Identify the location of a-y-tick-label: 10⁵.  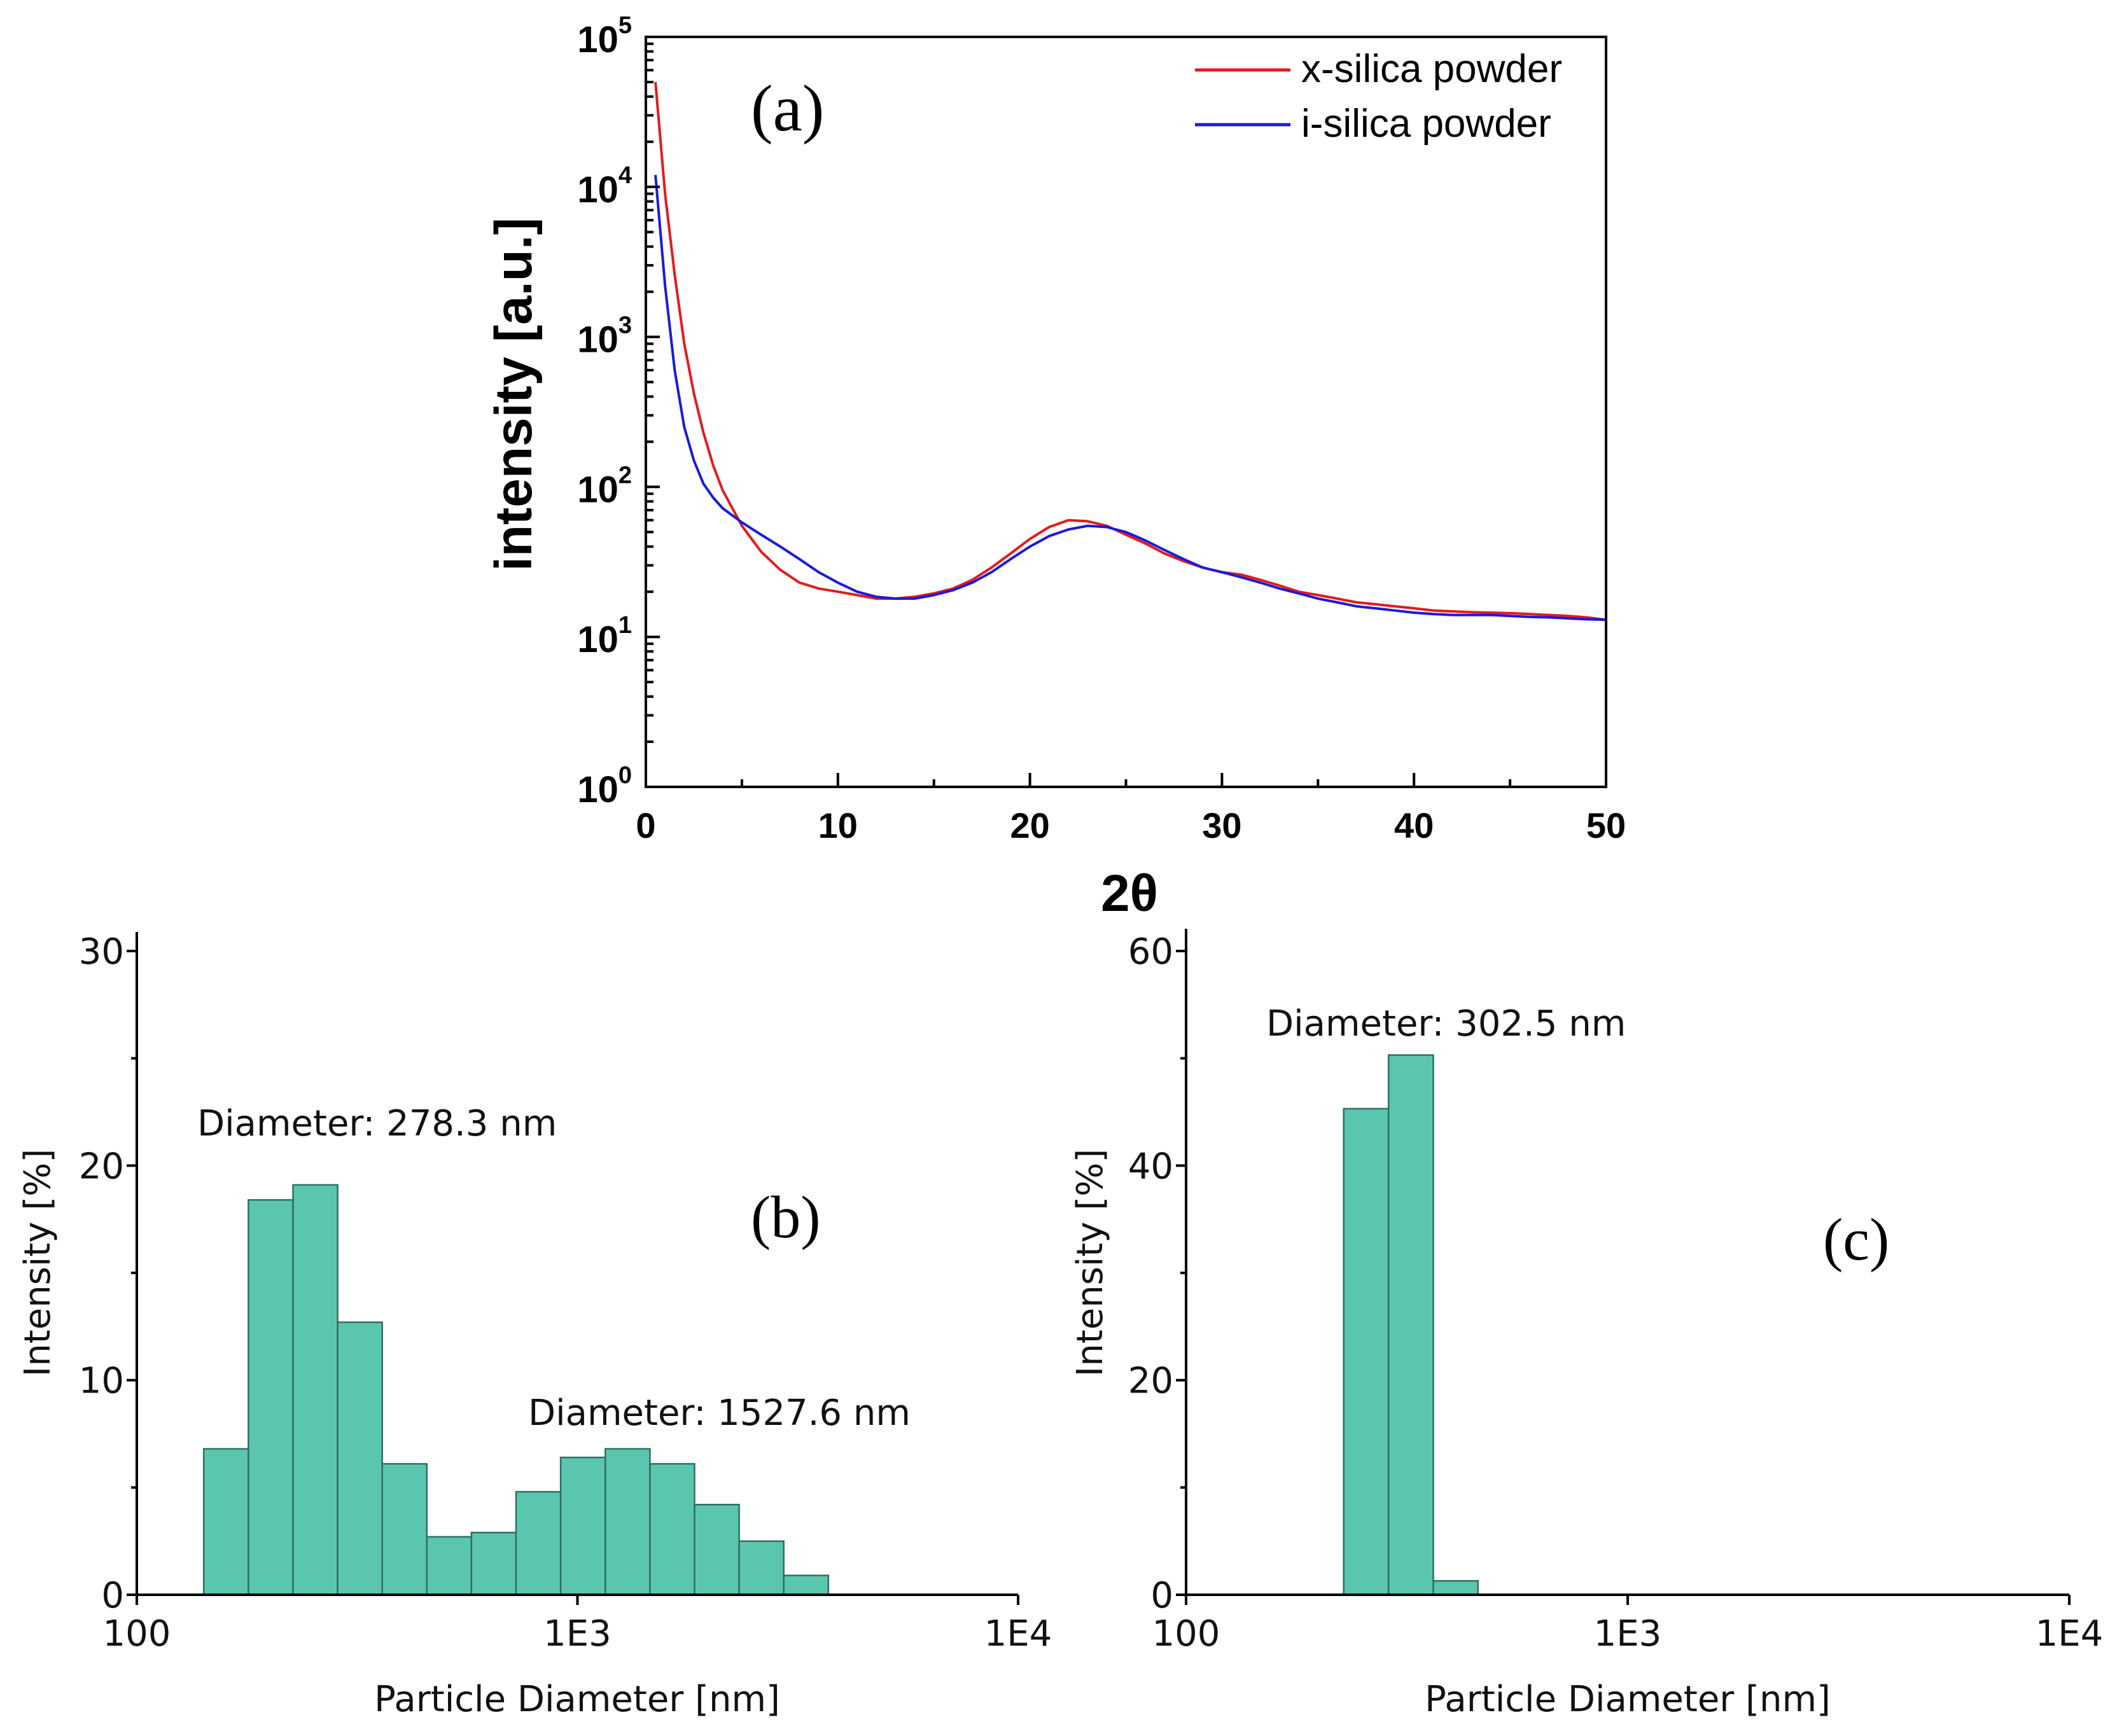
(604, 36).